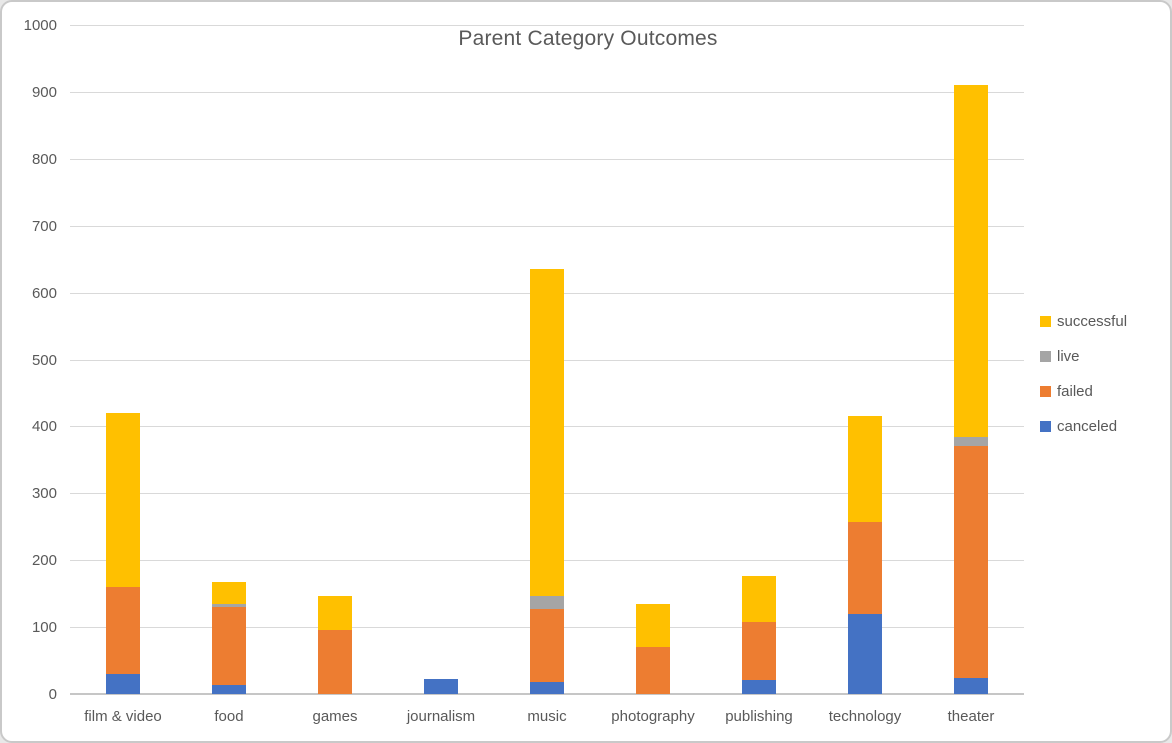 The width and height of the screenshot is (1172, 743). What do you see at coordinates (52, 694) in the screenshot?
I see `y-tick-label-0: 0` at bounding box center [52, 694].